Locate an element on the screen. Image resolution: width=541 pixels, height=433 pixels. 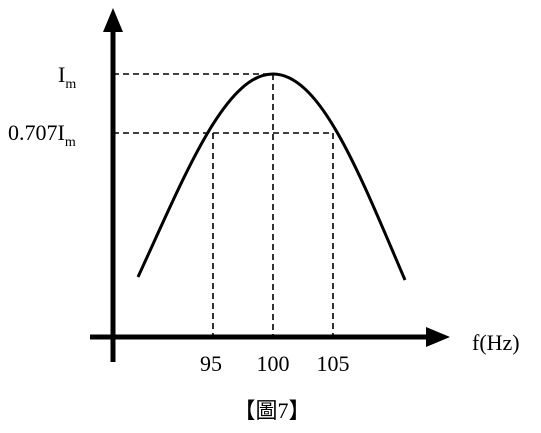
y-label: Im is located at coordinates (67, 77).